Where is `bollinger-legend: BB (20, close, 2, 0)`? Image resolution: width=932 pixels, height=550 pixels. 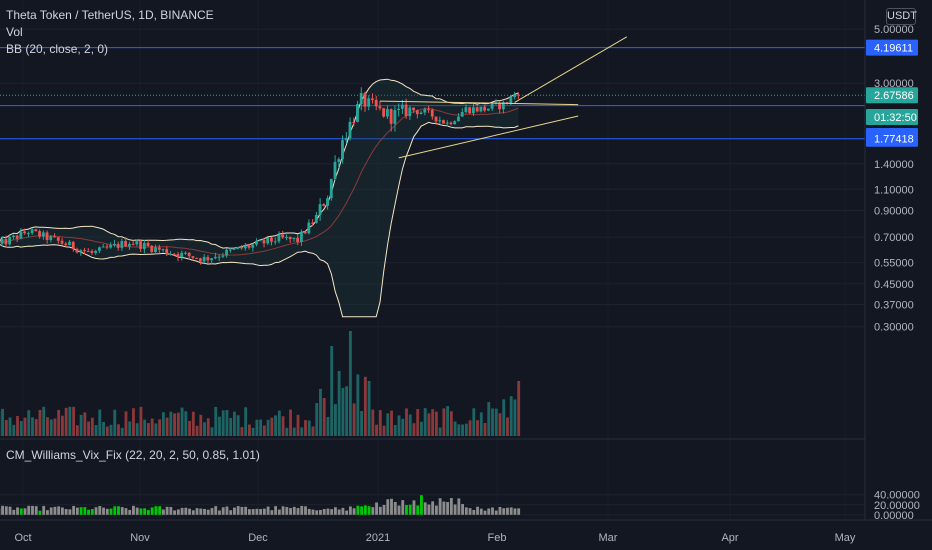
bollinger-legend: BB (20, close, 2, 0) is located at coordinates (57, 49).